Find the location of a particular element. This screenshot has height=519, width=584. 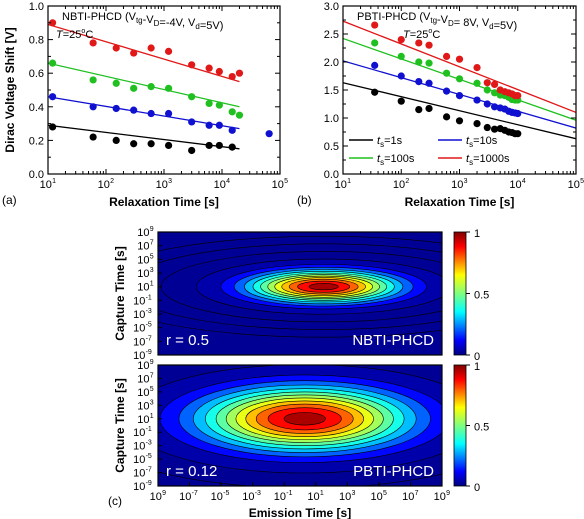

c-ytick-label-1-1: 10 7 is located at coordinates (145, 378).